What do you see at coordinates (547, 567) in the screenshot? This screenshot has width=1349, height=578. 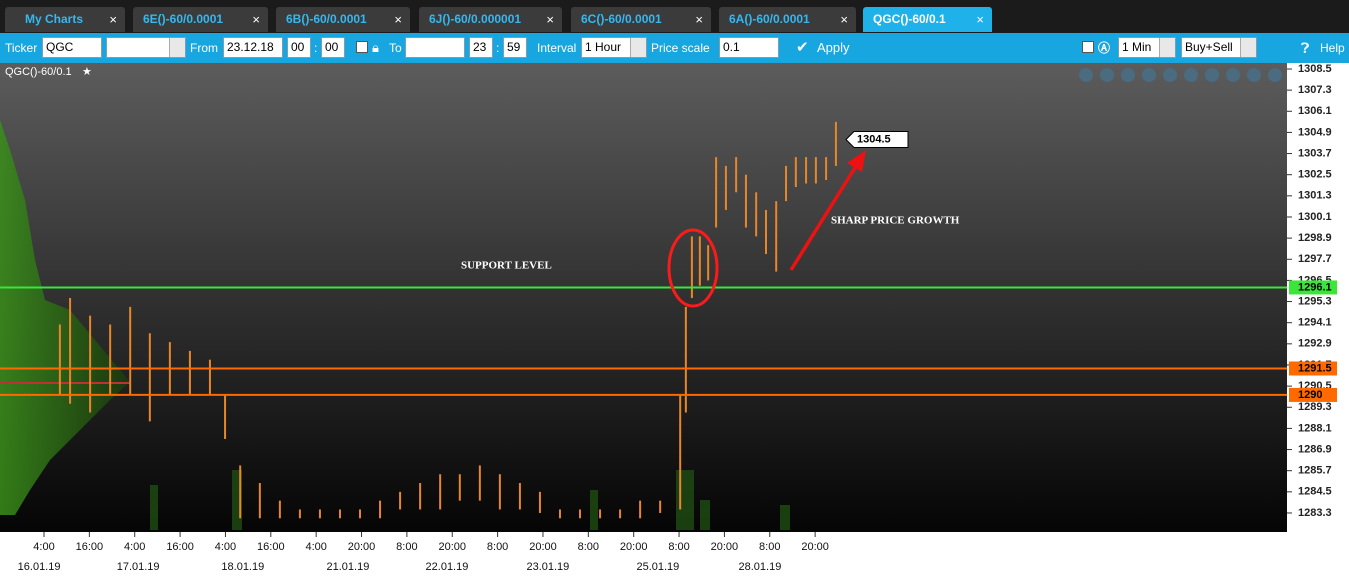 I see `date-label: 23.01.19` at bounding box center [547, 567].